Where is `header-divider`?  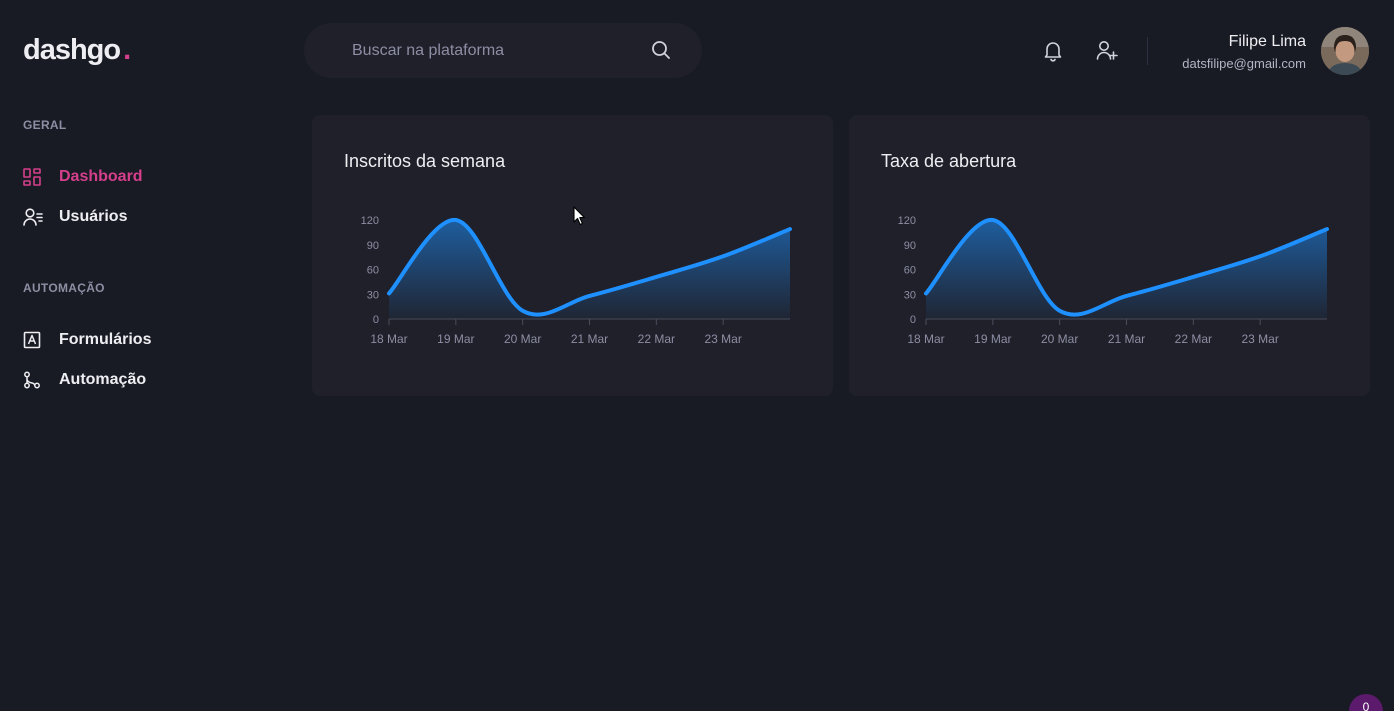
header-divider is located at coordinates (1147, 51).